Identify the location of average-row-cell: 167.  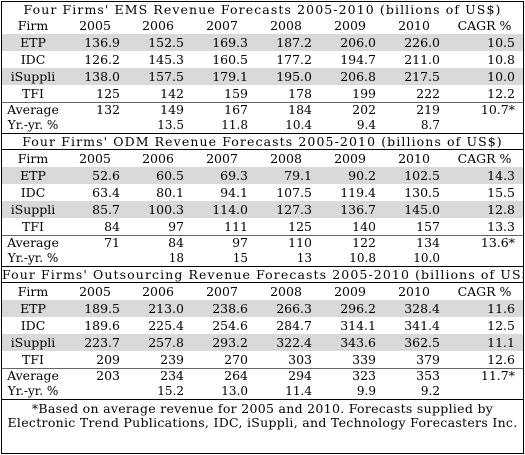
(236, 110).